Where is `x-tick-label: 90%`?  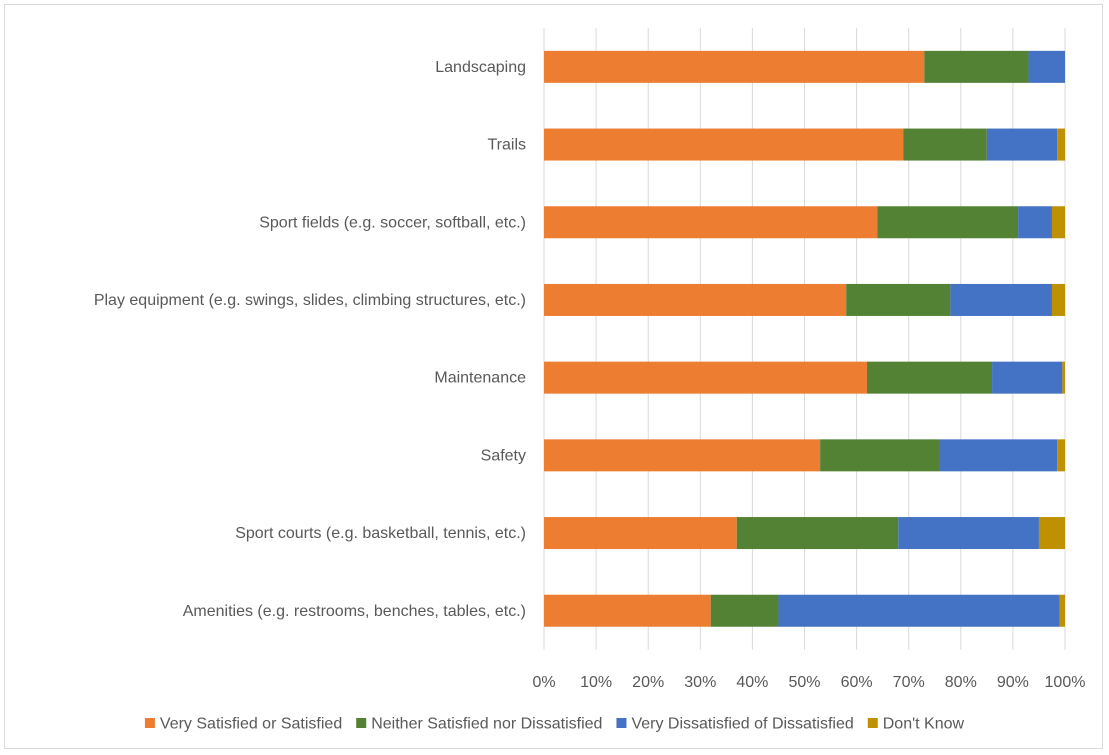 x-tick-label: 90% is located at coordinates (1013, 682).